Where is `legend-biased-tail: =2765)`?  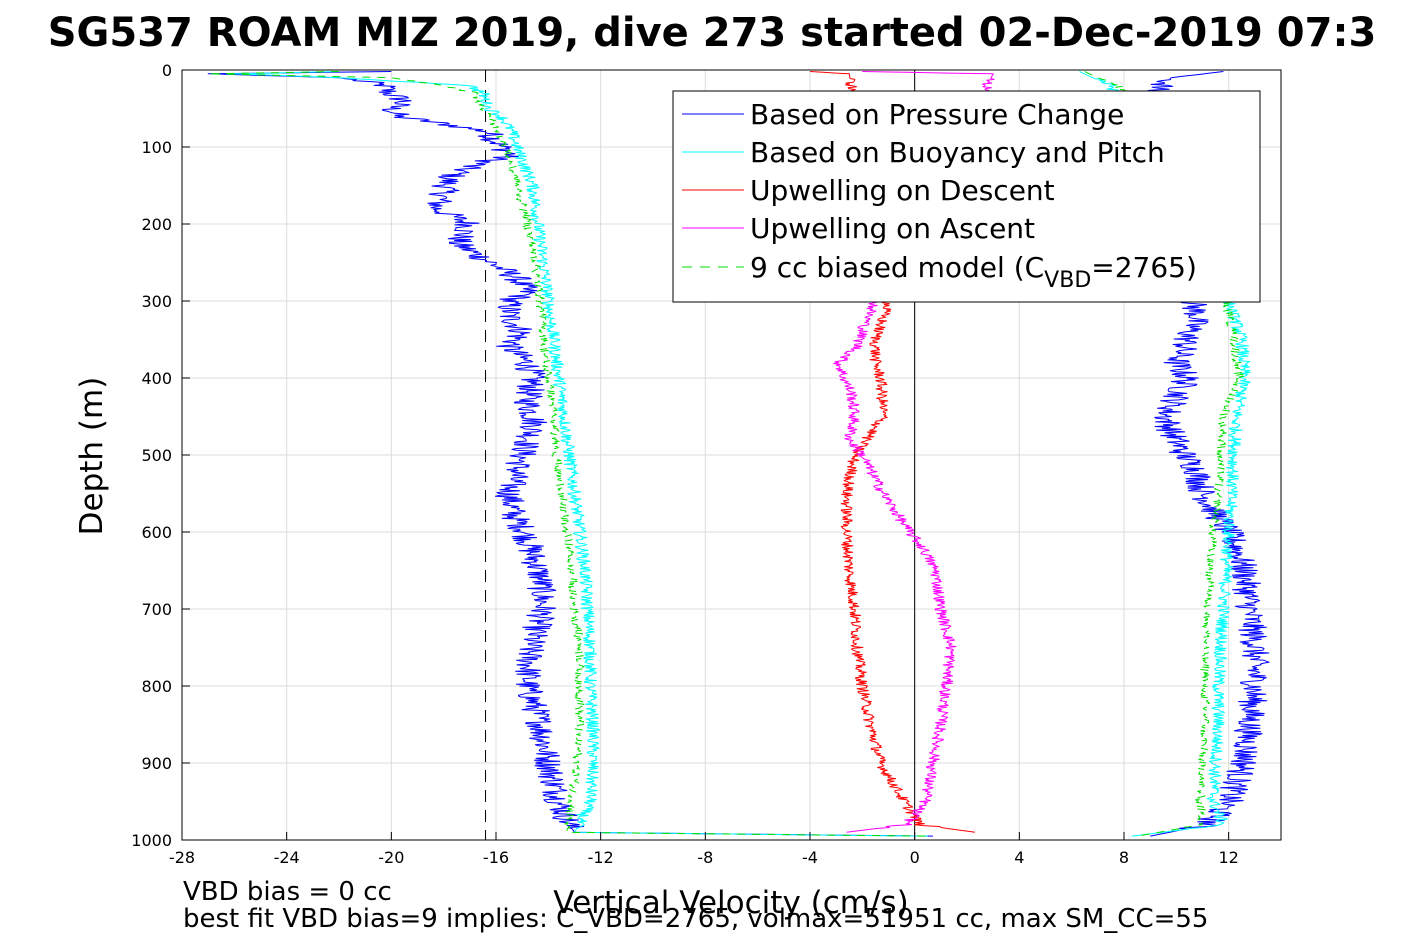 legend-biased-tail: =2765) is located at coordinates (1144, 267).